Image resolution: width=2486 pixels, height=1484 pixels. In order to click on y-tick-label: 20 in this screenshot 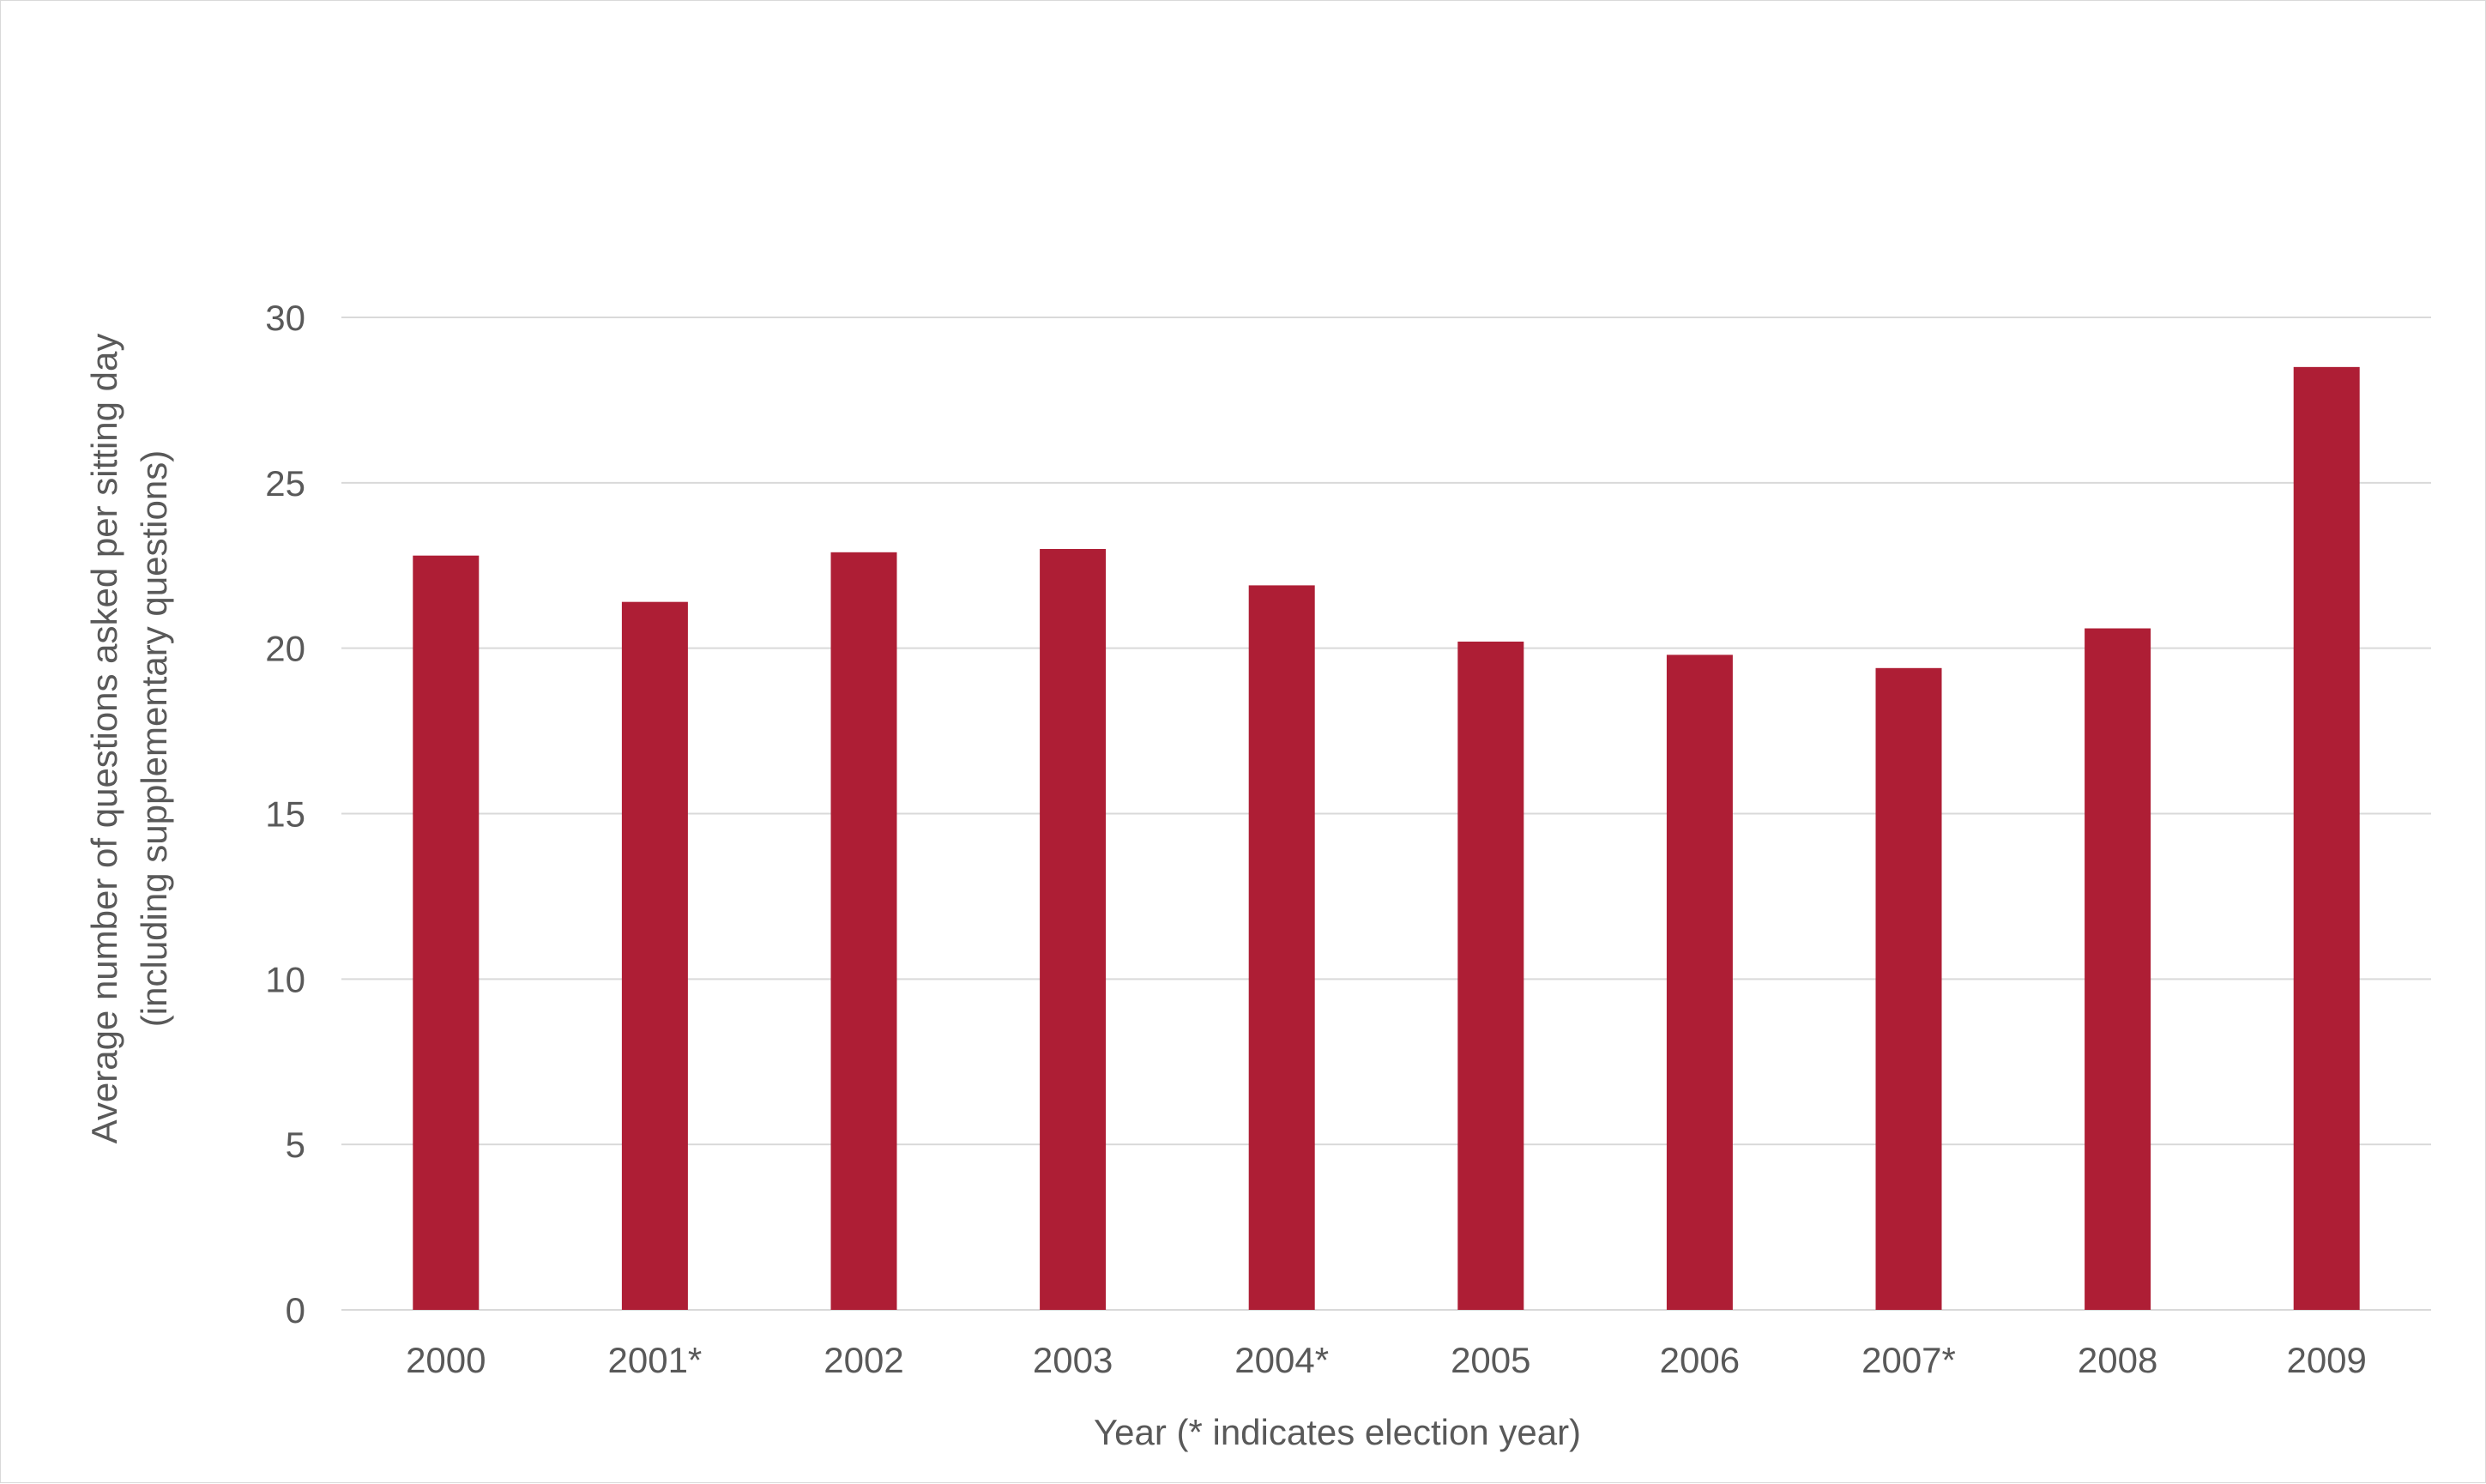, I will do `click(285, 649)`.